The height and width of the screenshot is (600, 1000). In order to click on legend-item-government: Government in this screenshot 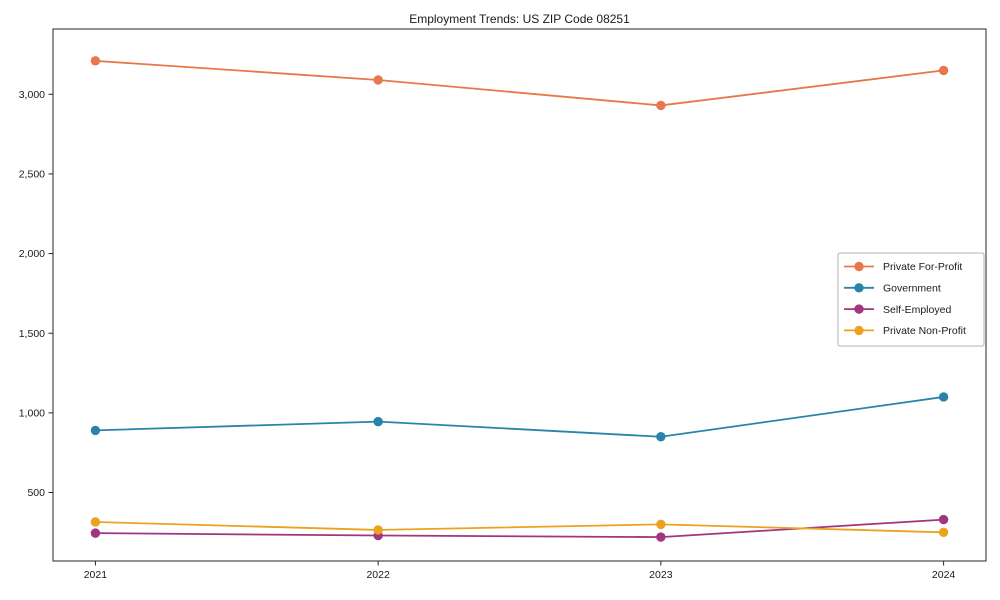, I will do `click(892, 289)`.